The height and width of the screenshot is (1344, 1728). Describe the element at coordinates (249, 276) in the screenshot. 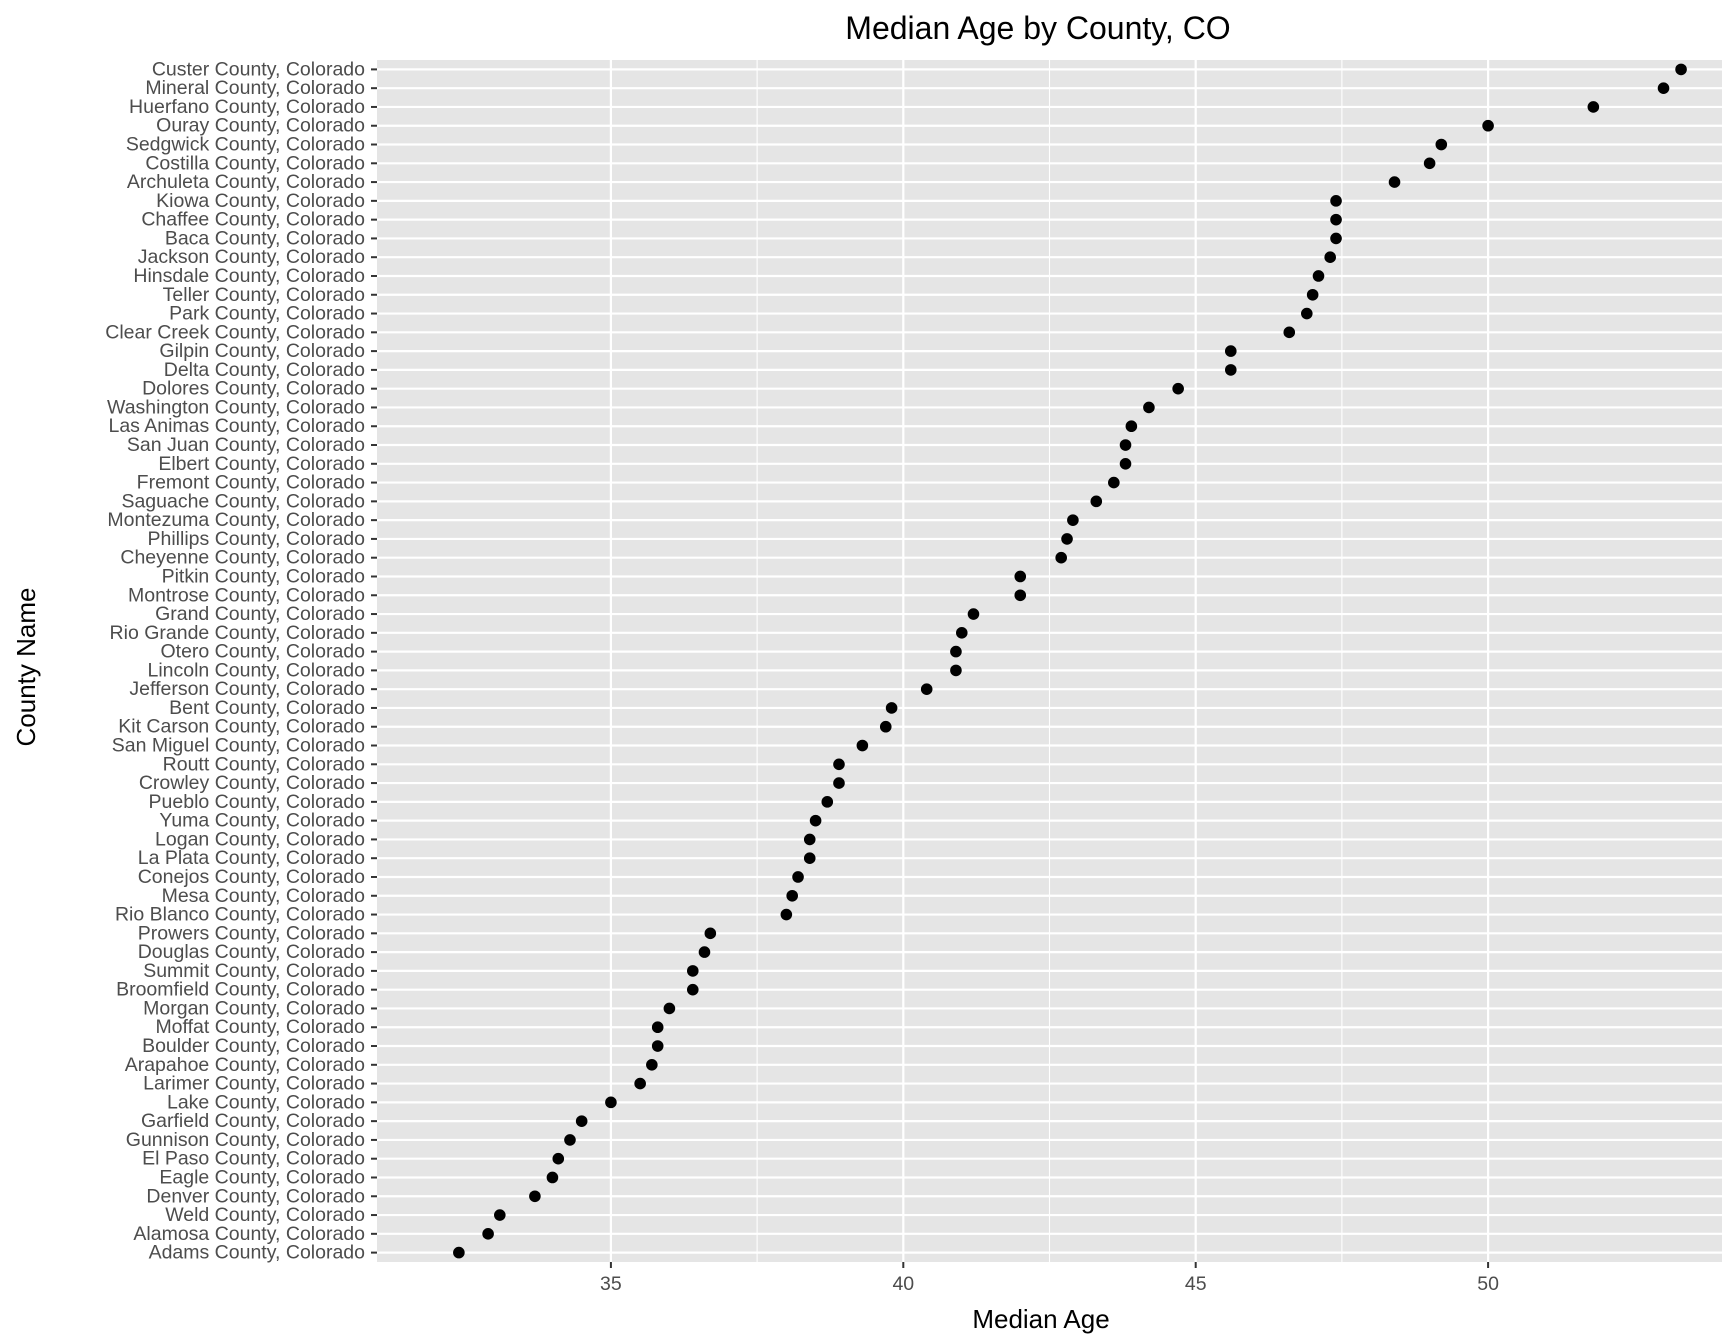

I see `y-tick-label: Hinsdale County, Colorado` at that location.